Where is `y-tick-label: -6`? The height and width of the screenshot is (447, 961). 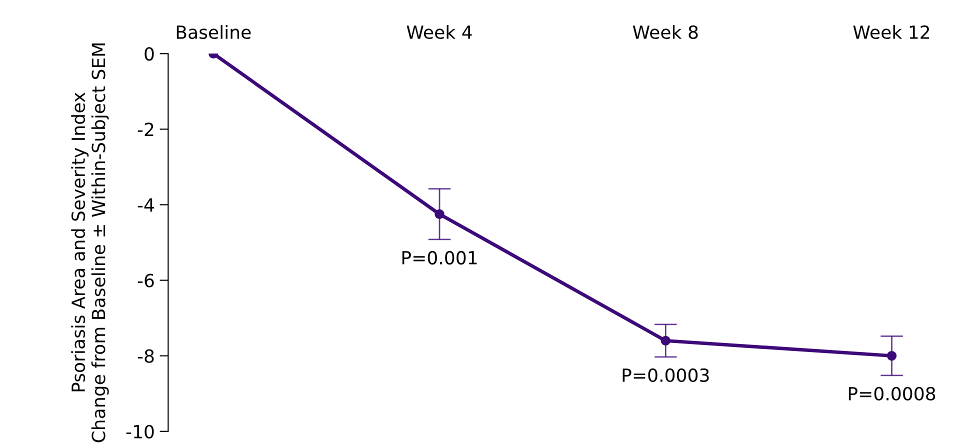
y-tick-label: -6 is located at coordinates (146, 281).